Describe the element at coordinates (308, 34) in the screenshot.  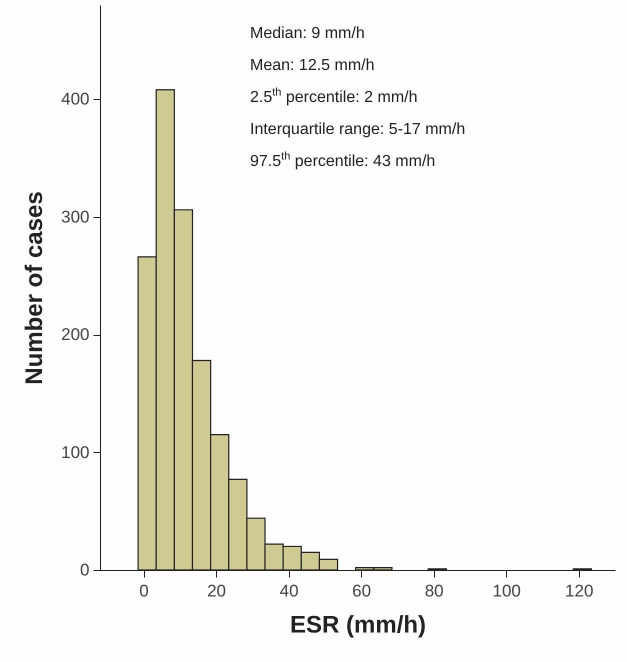
I see `annotation: Median: 9 mm/h` at that location.